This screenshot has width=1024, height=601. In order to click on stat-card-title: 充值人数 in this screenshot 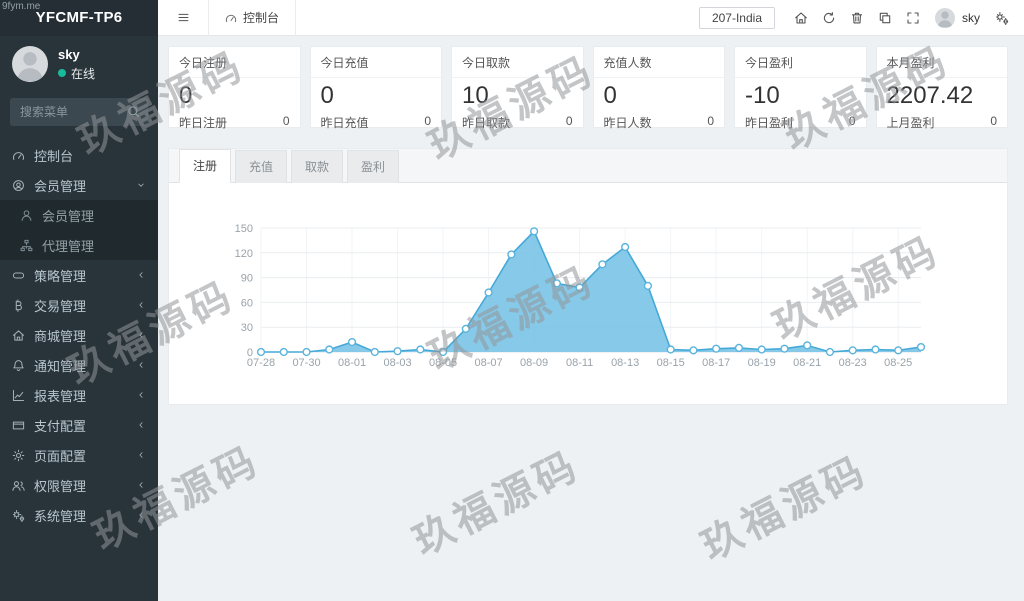, I will do `click(658, 62)`.